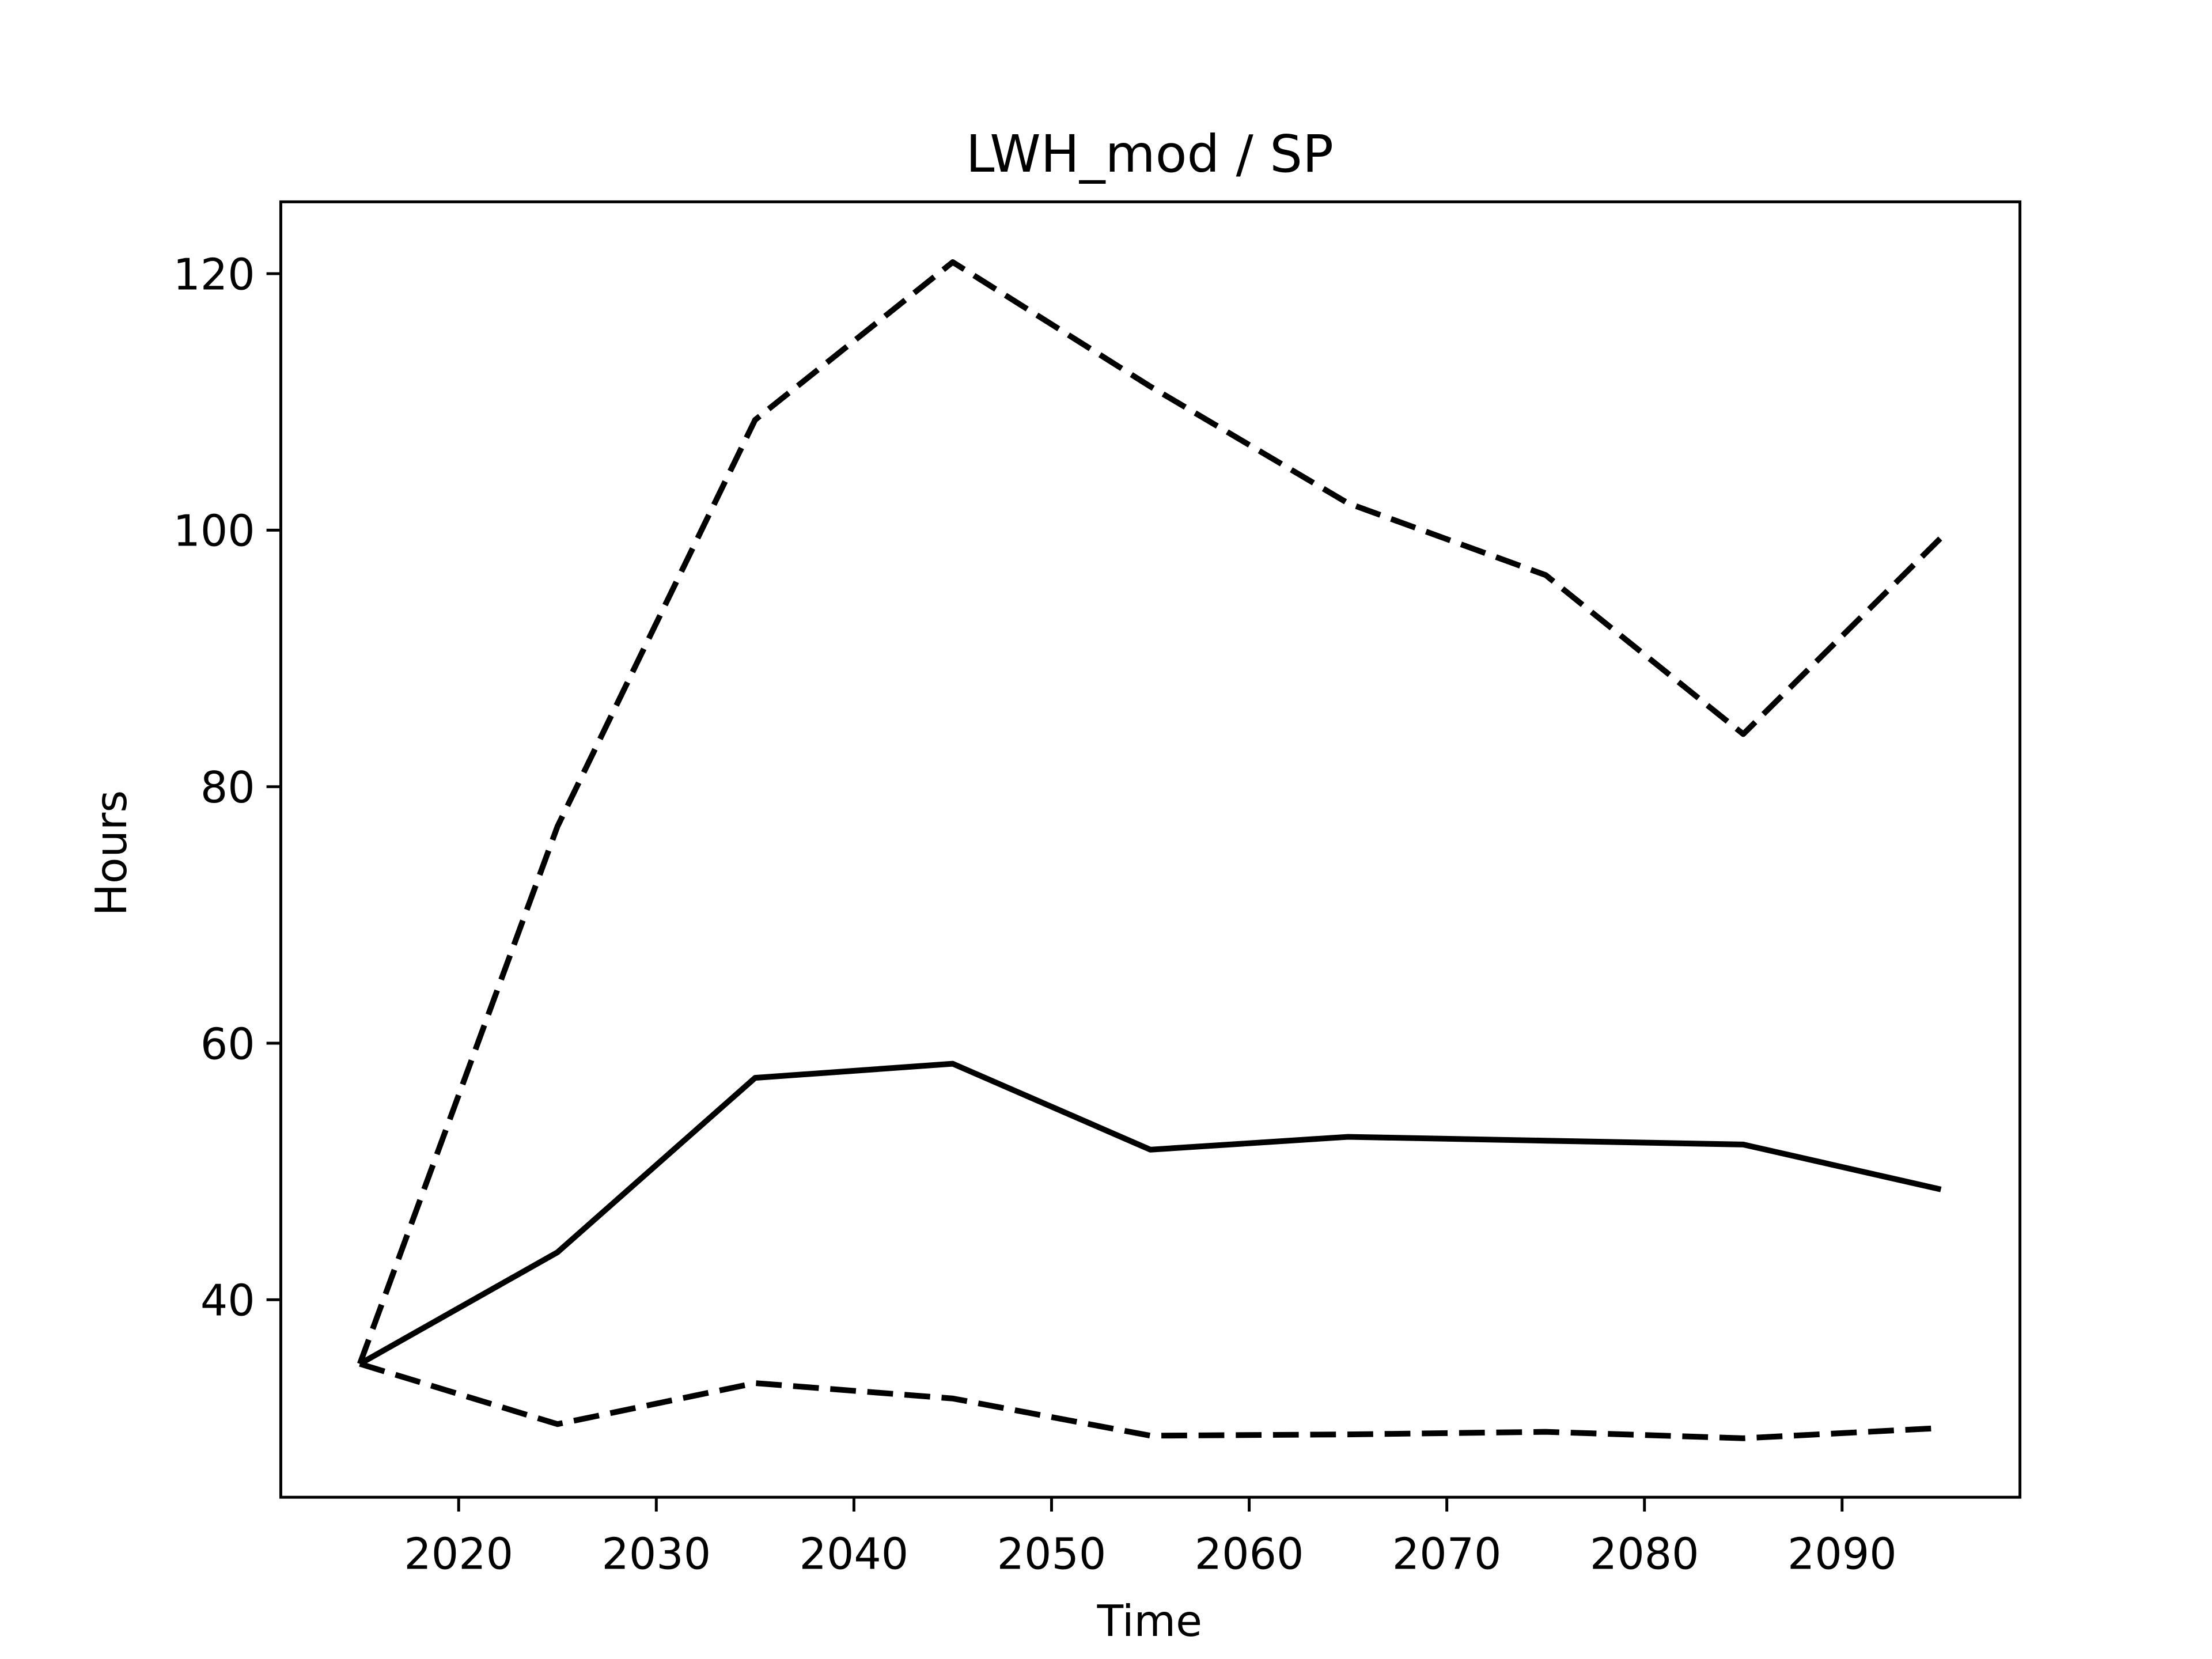 This screenshot has width=2212, height=1659. I want to click on x-tick-label: 2070, so click(1447, 1554).